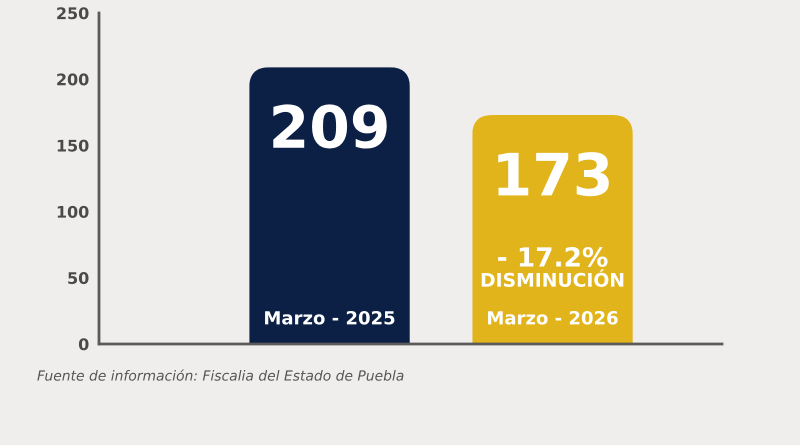 The width and height of the screenshot is (800, 445). What do you see at coordinates (83, 344) in the screenshot?
I see `y-tick-label: 0` at bounding box center [83, 344].